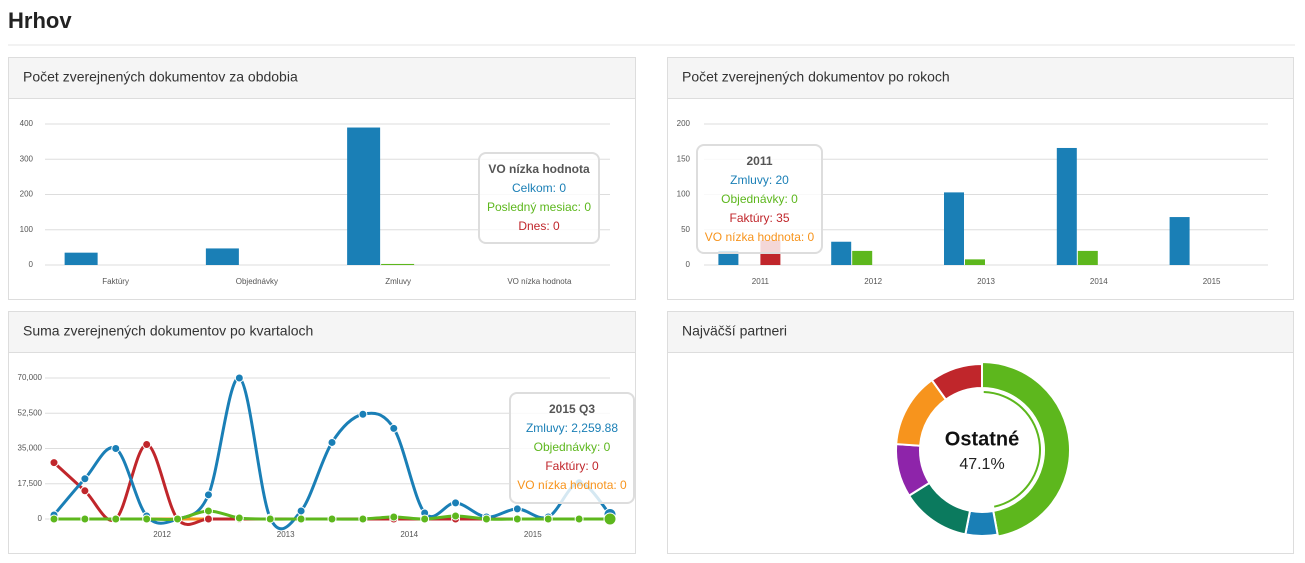 The image size is (1305, 563). What do you see at coordinates (816, 77) in the screenshot?
I see `panel-title: Počet zverejnených dokumentov po rokoch` at bounding box center [816, 77].